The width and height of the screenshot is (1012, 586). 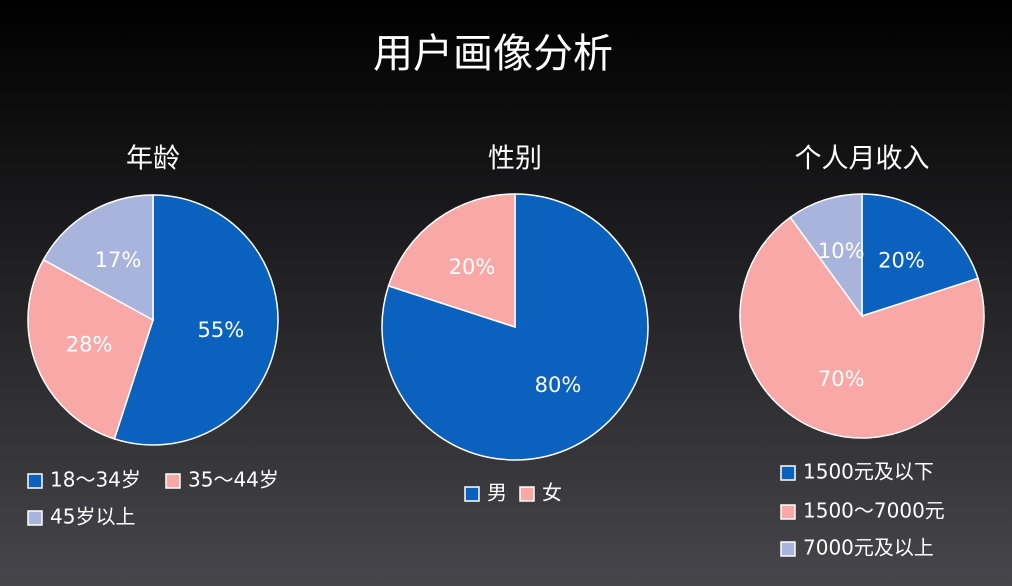 I want to click on chart-title: 性别, so click(x=515, y=159).